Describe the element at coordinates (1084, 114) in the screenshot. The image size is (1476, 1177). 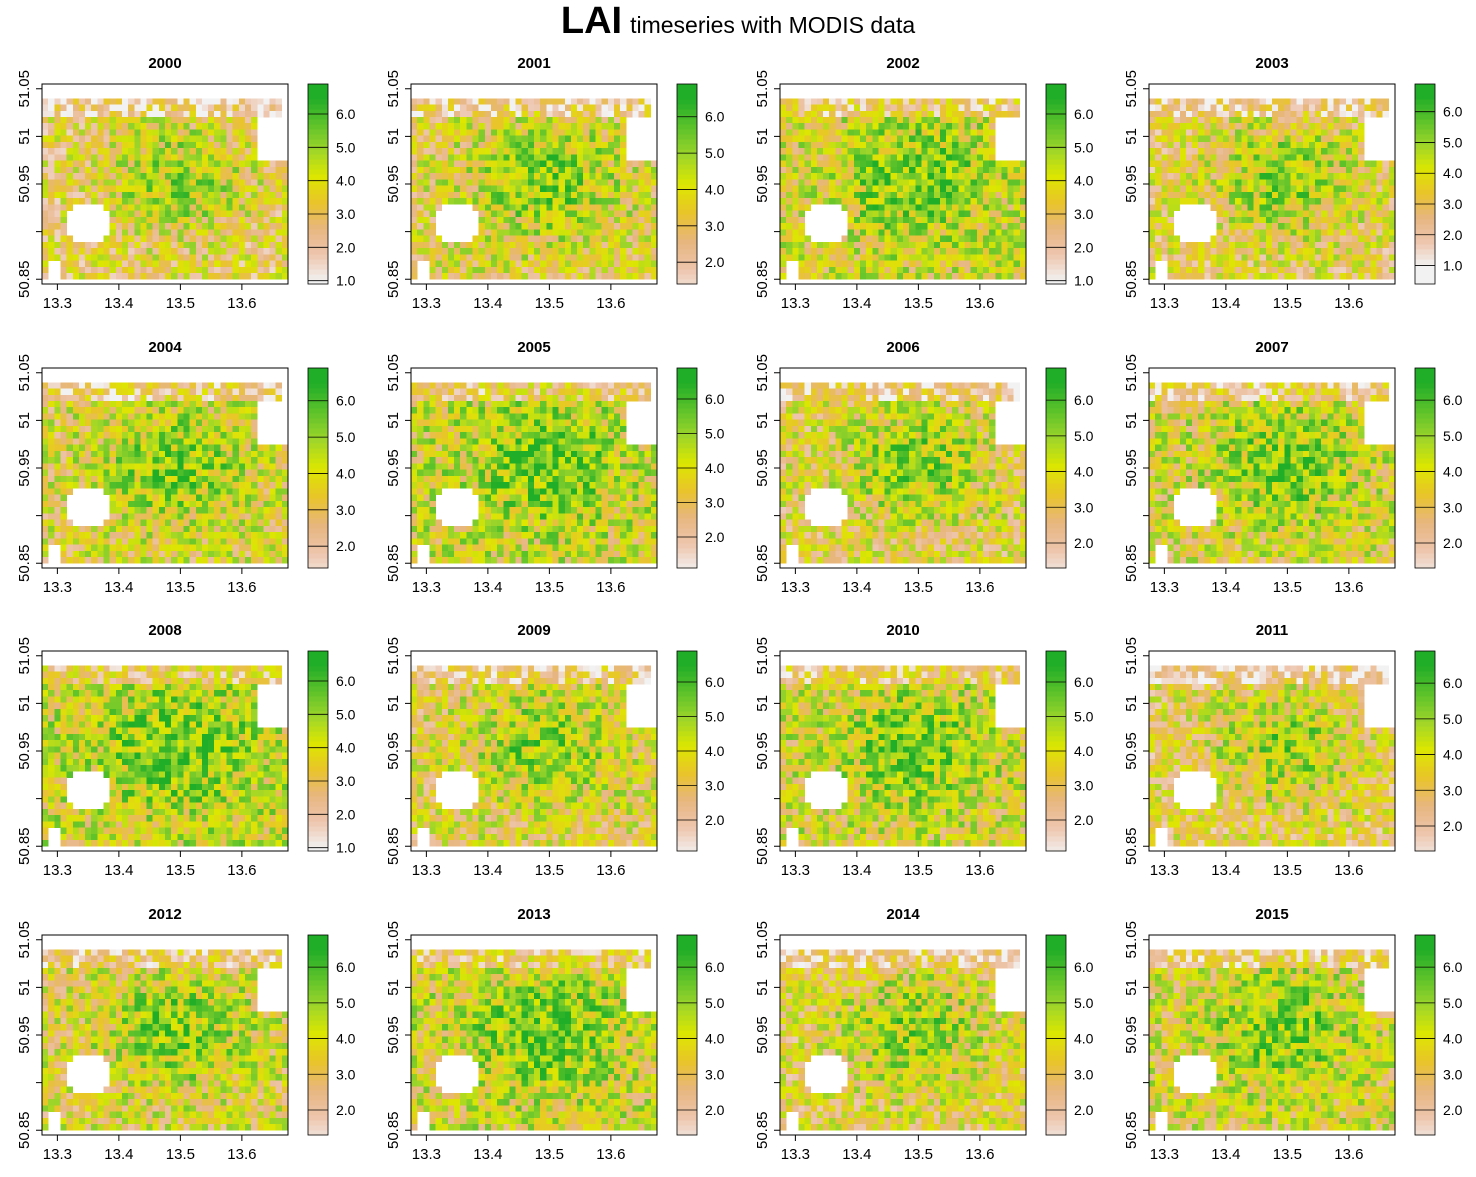
I see `legend-tick-label: 6.0` at that location.